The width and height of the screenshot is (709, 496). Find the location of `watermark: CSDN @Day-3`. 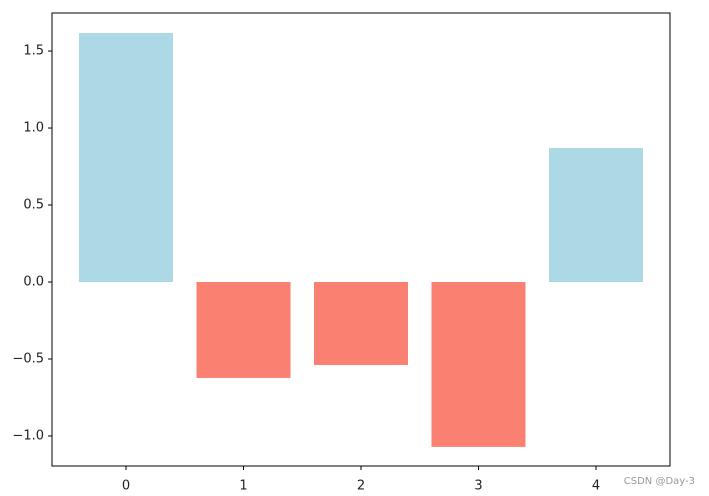

watermark: CSDN @Day-3 is located at coordinates (659, 481).